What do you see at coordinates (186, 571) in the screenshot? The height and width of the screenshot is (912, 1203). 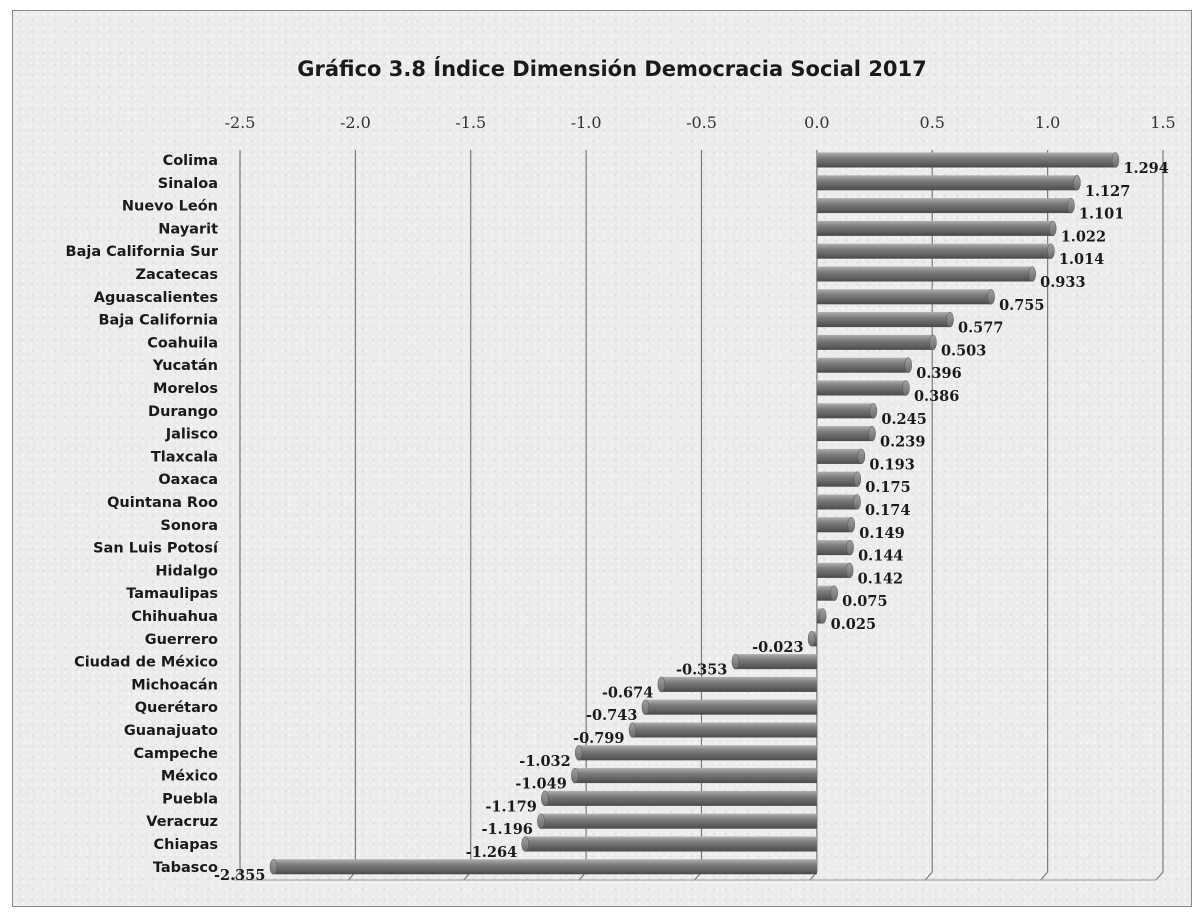 I see `category-label: Hidalgo` at bounding box center [186, 571].